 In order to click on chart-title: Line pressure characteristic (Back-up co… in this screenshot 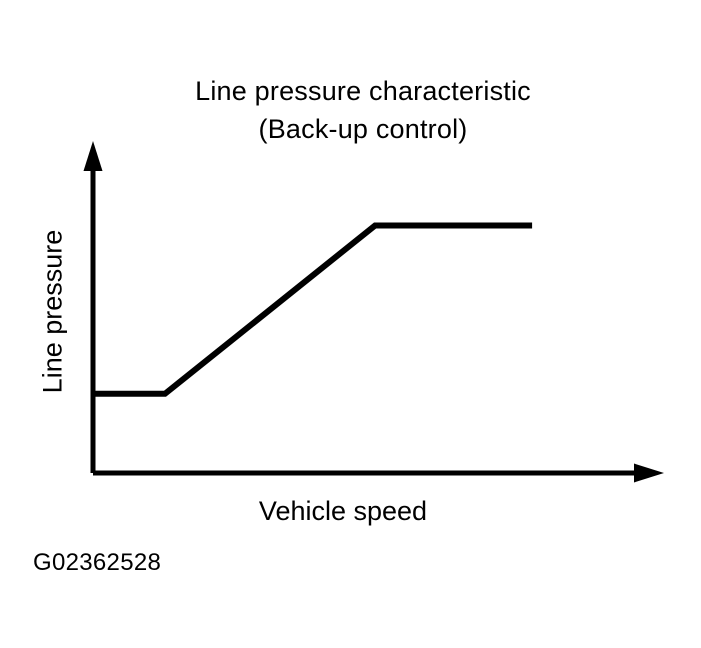, I will do `click(363, 110)`.